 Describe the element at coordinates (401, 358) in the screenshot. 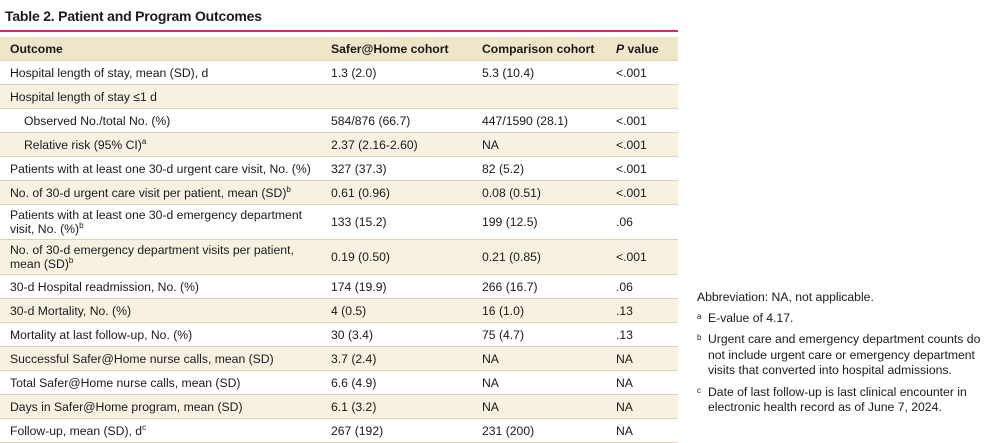

I see `safer-cell: 3.7 (2.4)` at that location.